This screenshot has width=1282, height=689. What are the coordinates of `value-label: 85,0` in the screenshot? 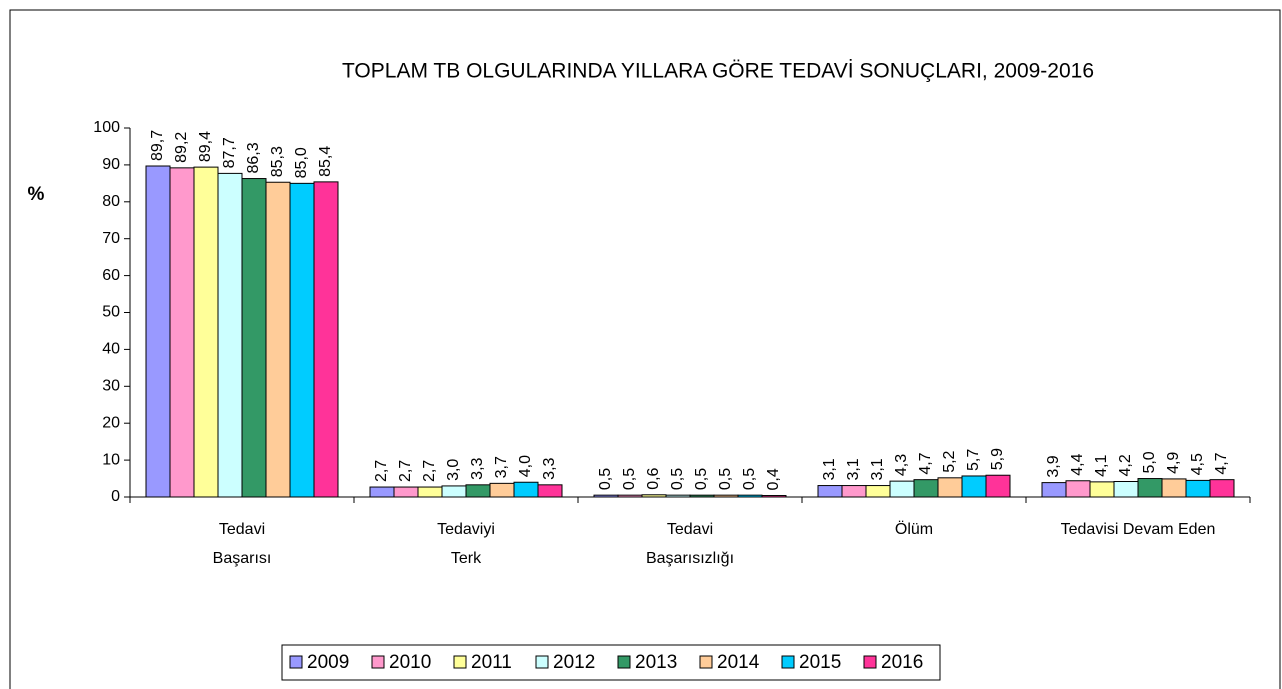 It's located at (301, 162).